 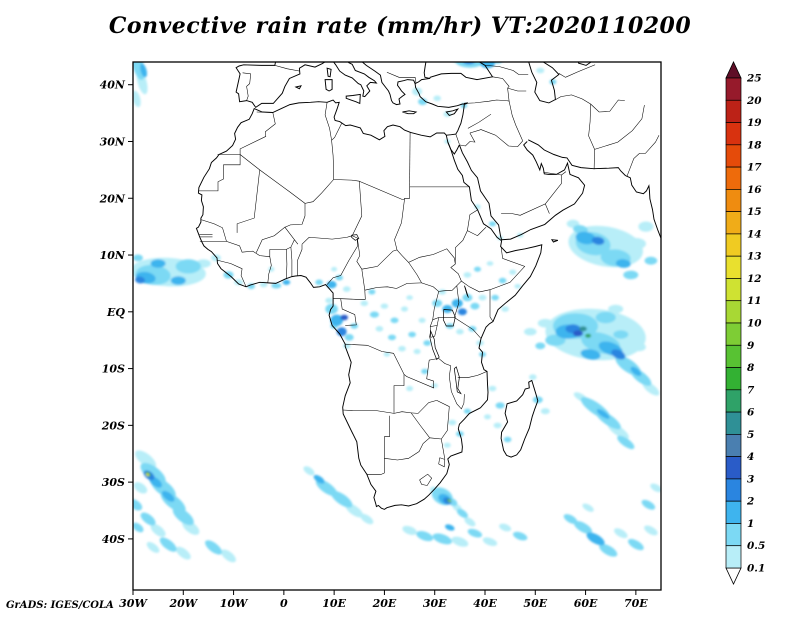 I want to click on colorbar-label: 12, so click(x=754, y=279).